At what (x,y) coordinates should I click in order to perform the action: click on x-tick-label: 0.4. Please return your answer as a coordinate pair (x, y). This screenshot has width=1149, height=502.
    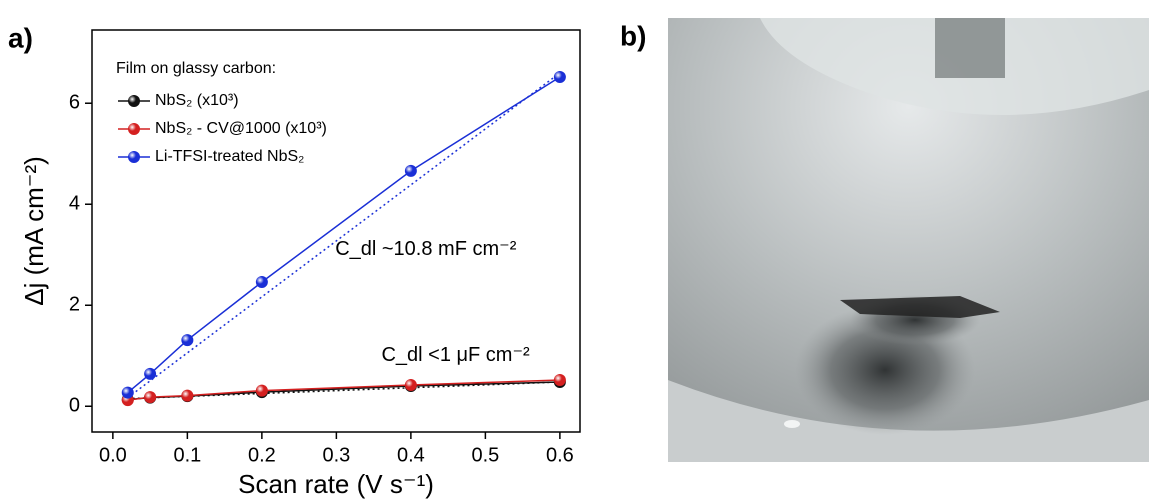
    Looking at the image, I should click on (411, 455).